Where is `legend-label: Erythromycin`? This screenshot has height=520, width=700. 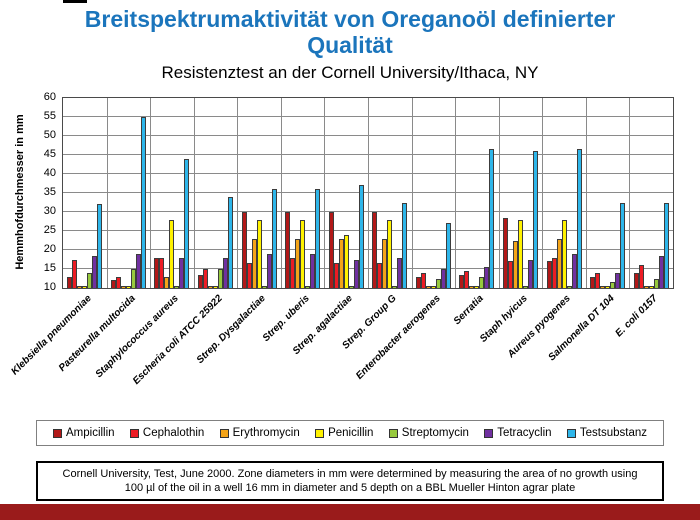
legend-label: Erythromycin is located at coordinates (266, 433).